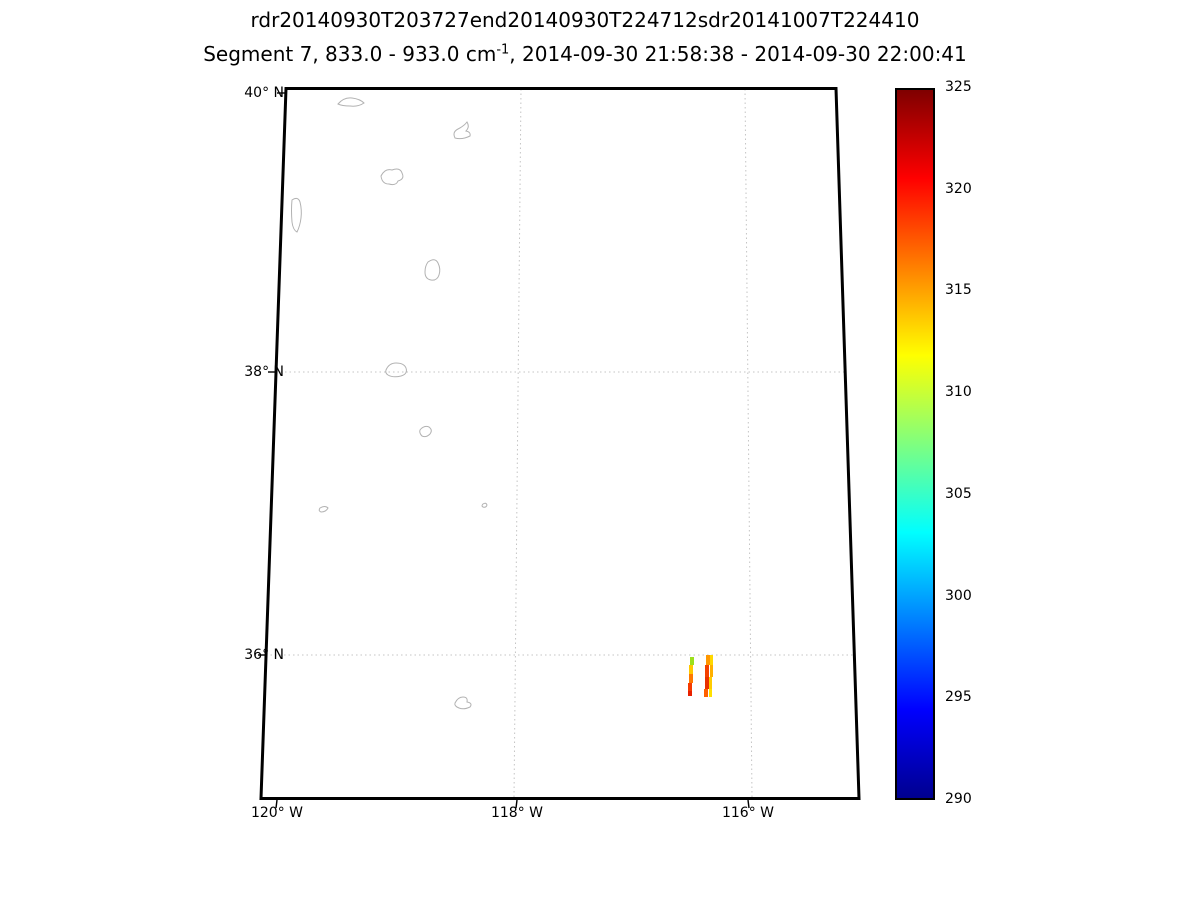 The width and height of the screenshot is (1200, 900). What do you see at coordinates (503, 50) in the screenshot?
I see `subtitle-superscript: -1` at bounding box center [503, 50].